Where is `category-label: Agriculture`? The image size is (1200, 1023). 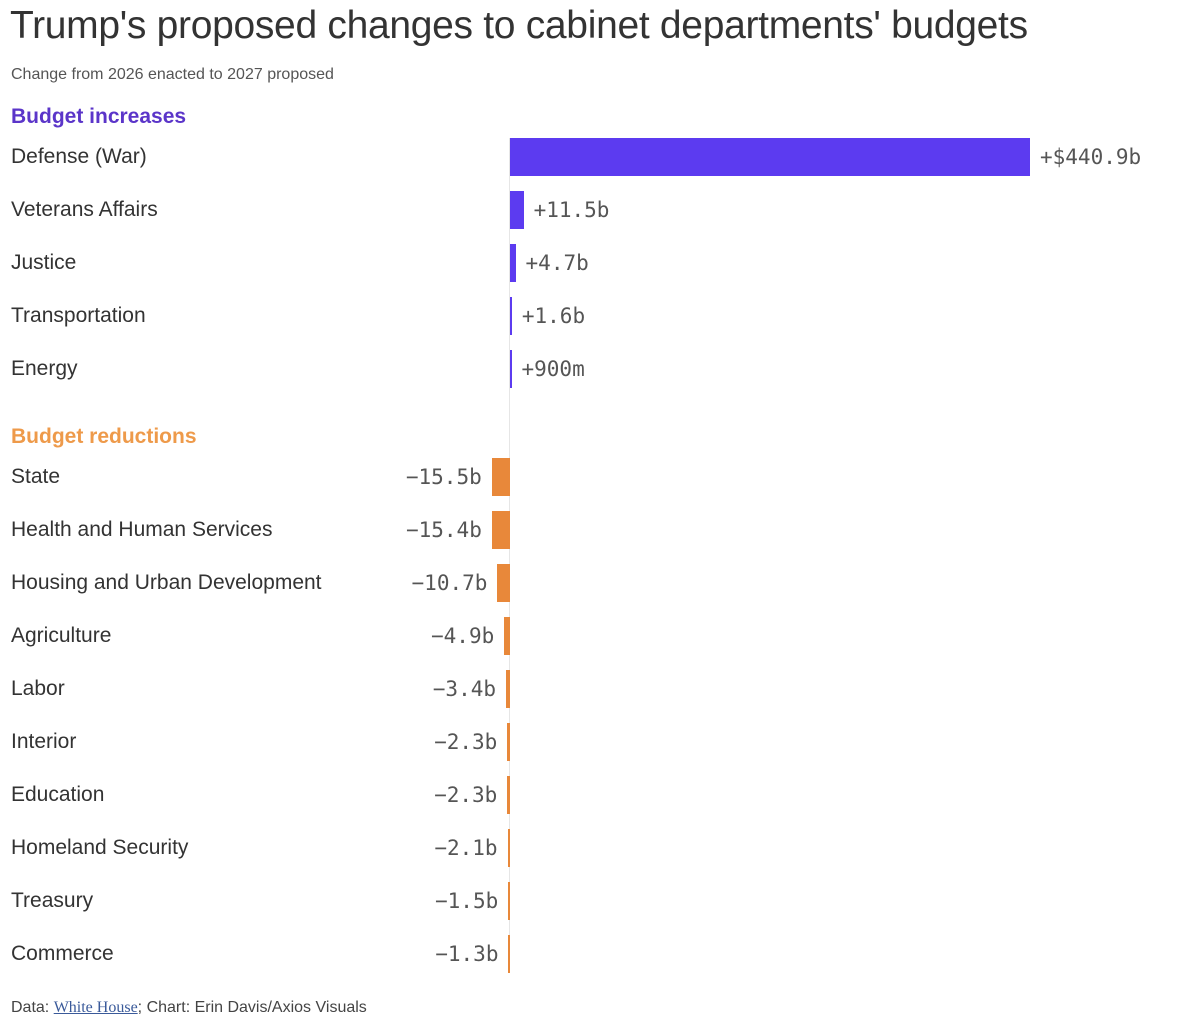 category-label: Agriculture is located at coordinates (61, 635).